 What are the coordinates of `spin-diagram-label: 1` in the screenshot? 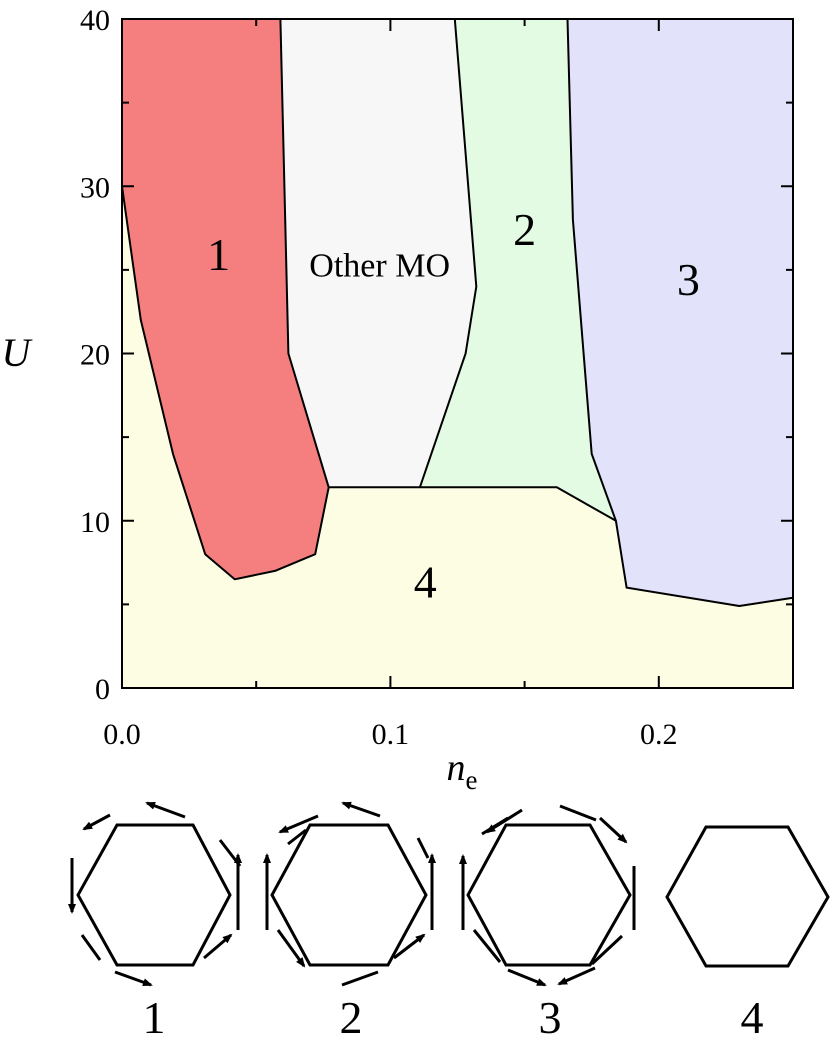 It's located at (154, 1016).